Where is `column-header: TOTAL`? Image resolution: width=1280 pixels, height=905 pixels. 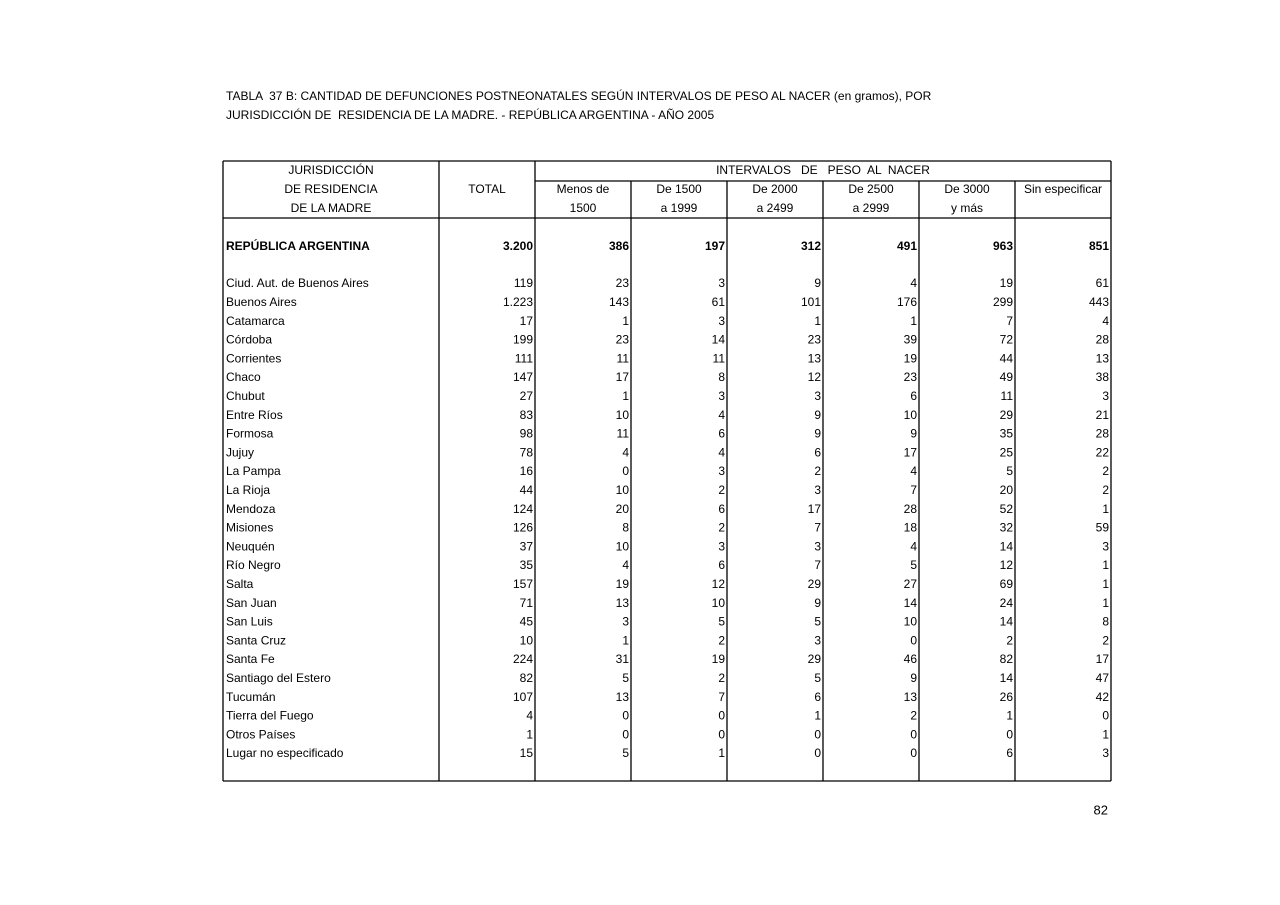
column-header: TOTAL is located at coordinates (487, 189).